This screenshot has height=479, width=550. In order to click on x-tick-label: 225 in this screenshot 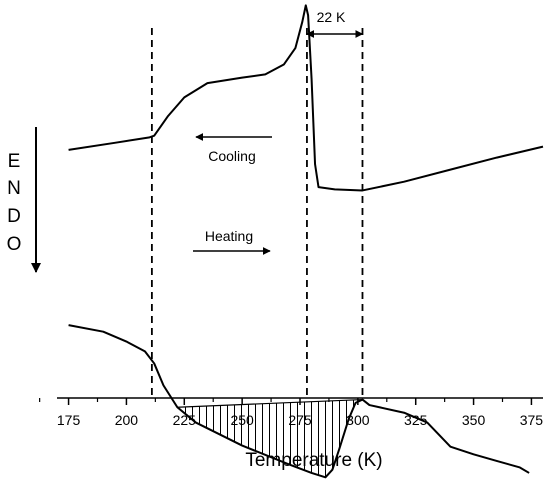, I will do `click(185, 420)`.